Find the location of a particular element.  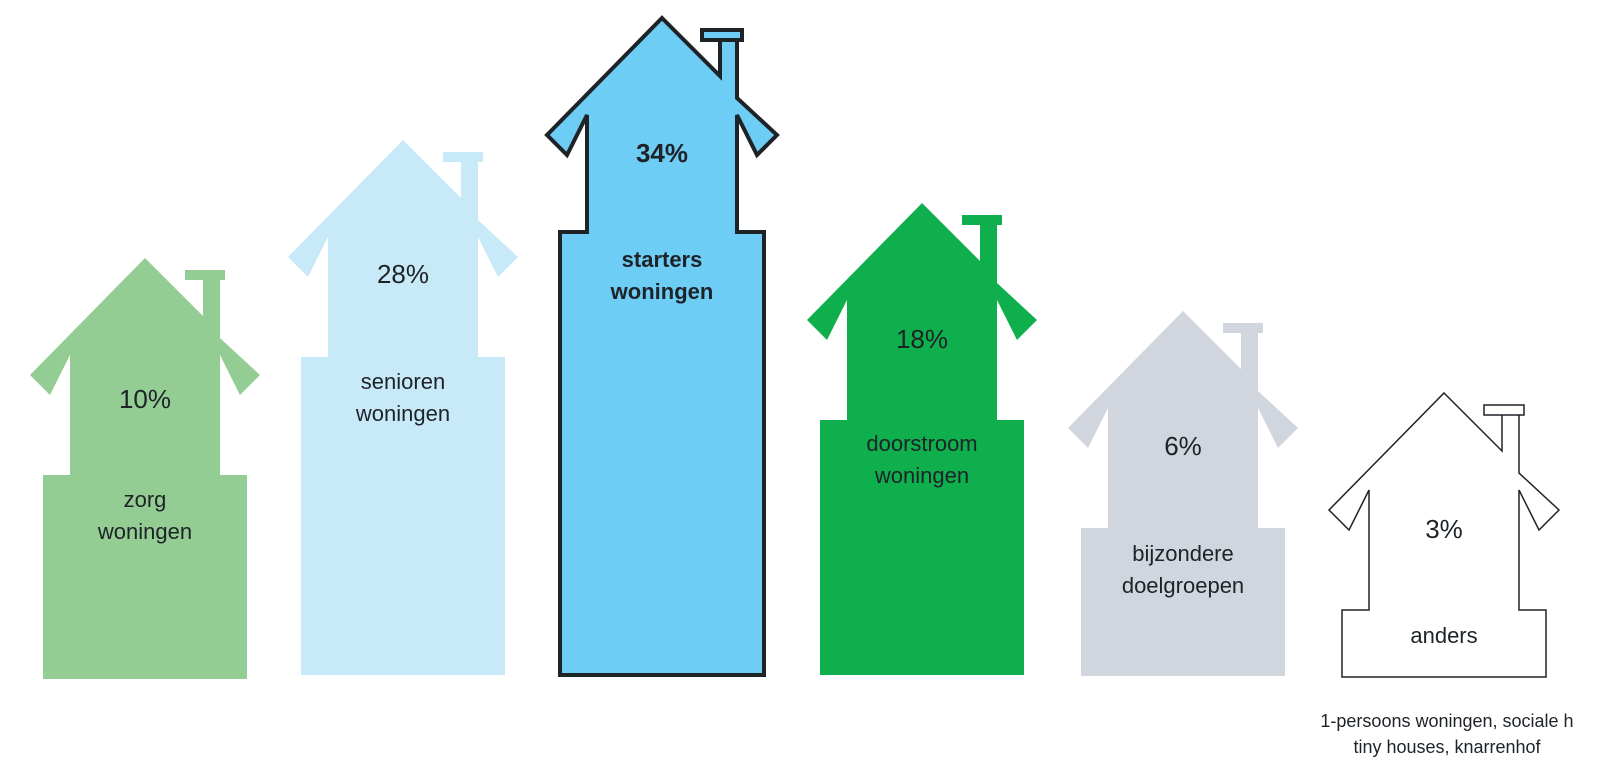

category-label-senioren-woningen-line-2: woningen is located at coordinates (402, 413).